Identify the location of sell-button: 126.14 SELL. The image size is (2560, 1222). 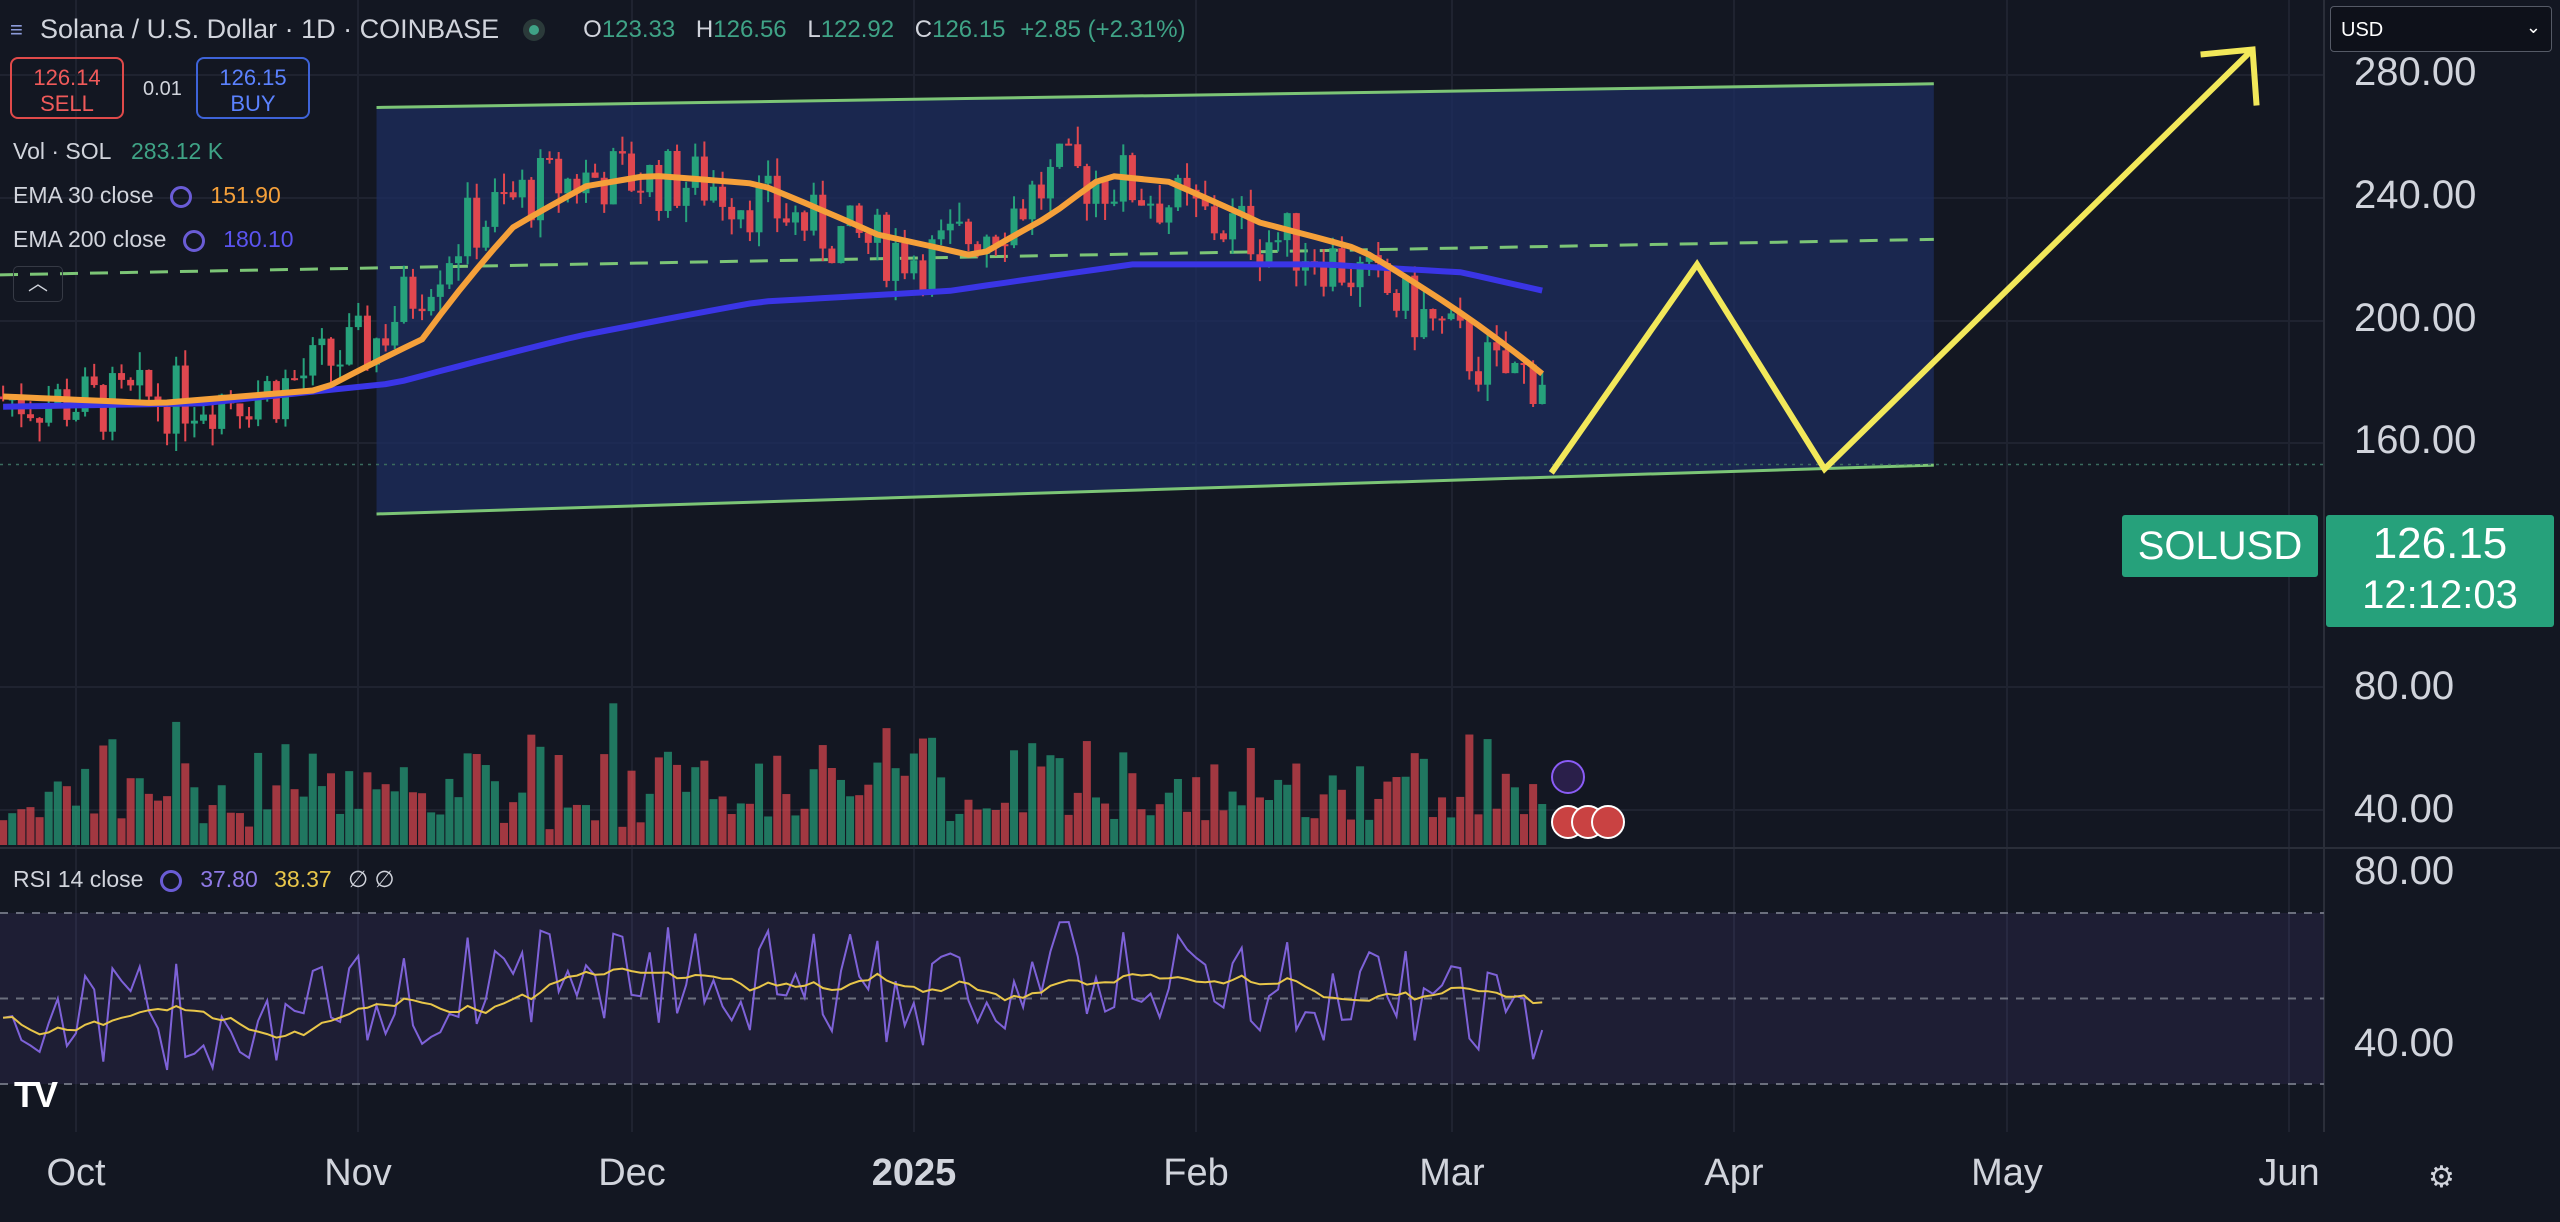
(67, 88).